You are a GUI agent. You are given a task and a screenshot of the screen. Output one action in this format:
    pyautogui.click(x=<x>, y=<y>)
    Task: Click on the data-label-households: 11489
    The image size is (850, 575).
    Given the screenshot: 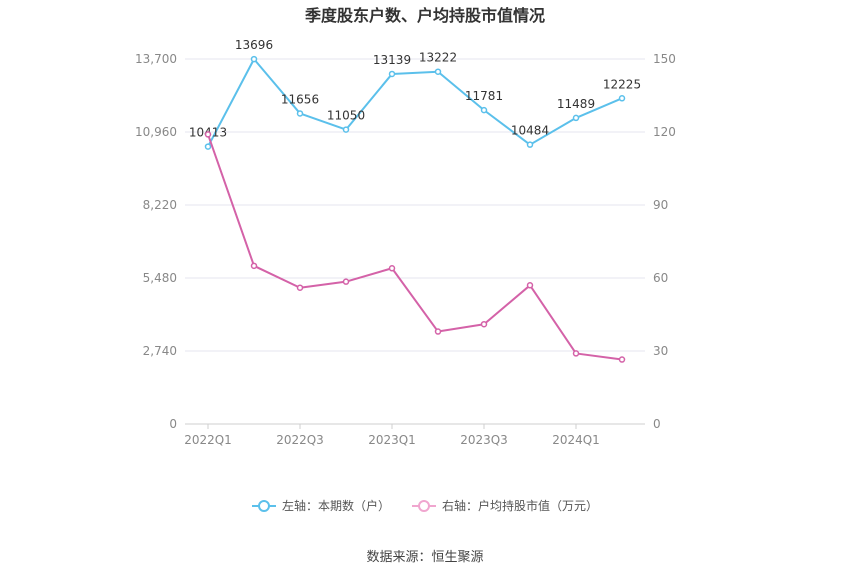 What is the action you would take?
    pyautogui.click(x=576, y=104)
    